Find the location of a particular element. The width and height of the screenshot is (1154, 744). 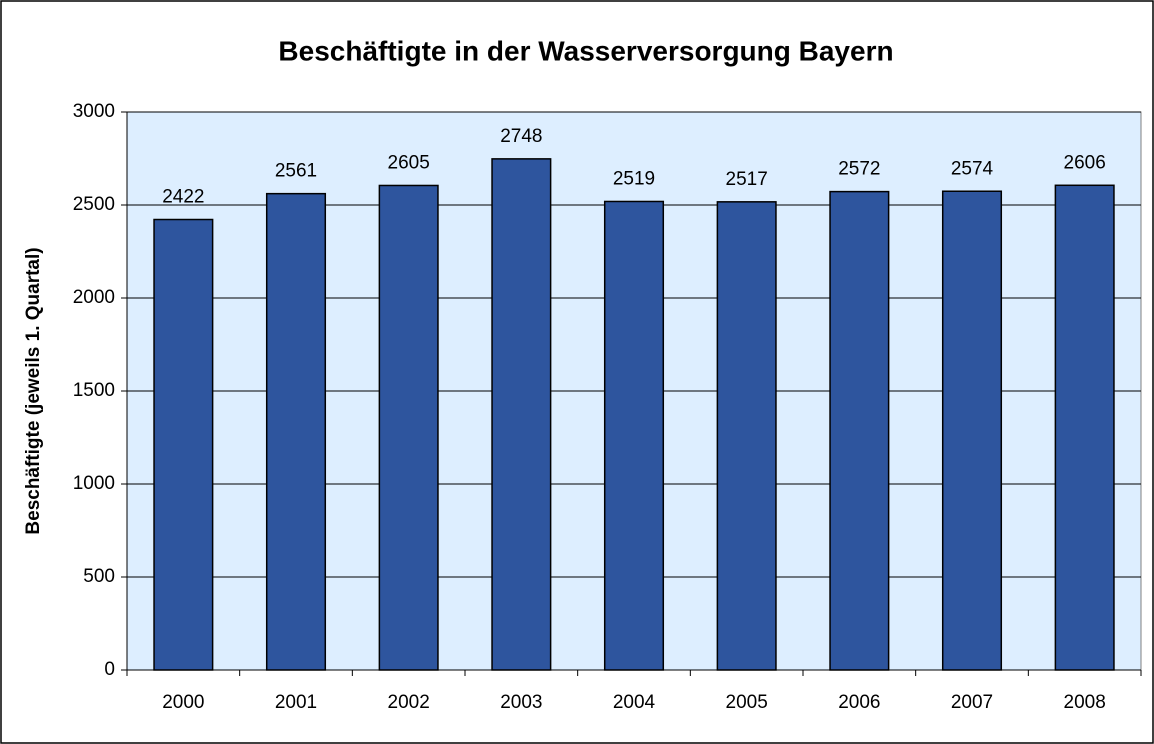

y-tick-label: 500 is located at coordinates (99, 576).